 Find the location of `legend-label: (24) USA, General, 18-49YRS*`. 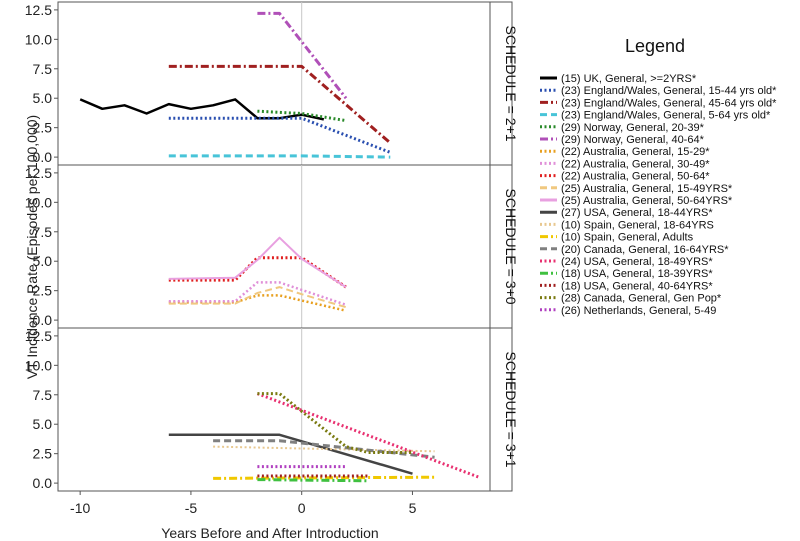

legend-label: (24) USA, General, 18-49YRS* is located at coordinates (637, 262).